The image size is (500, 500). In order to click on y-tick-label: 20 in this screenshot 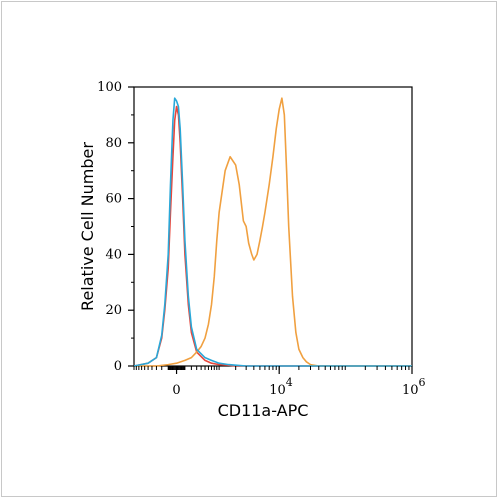, I will do `click(113, 310)`.